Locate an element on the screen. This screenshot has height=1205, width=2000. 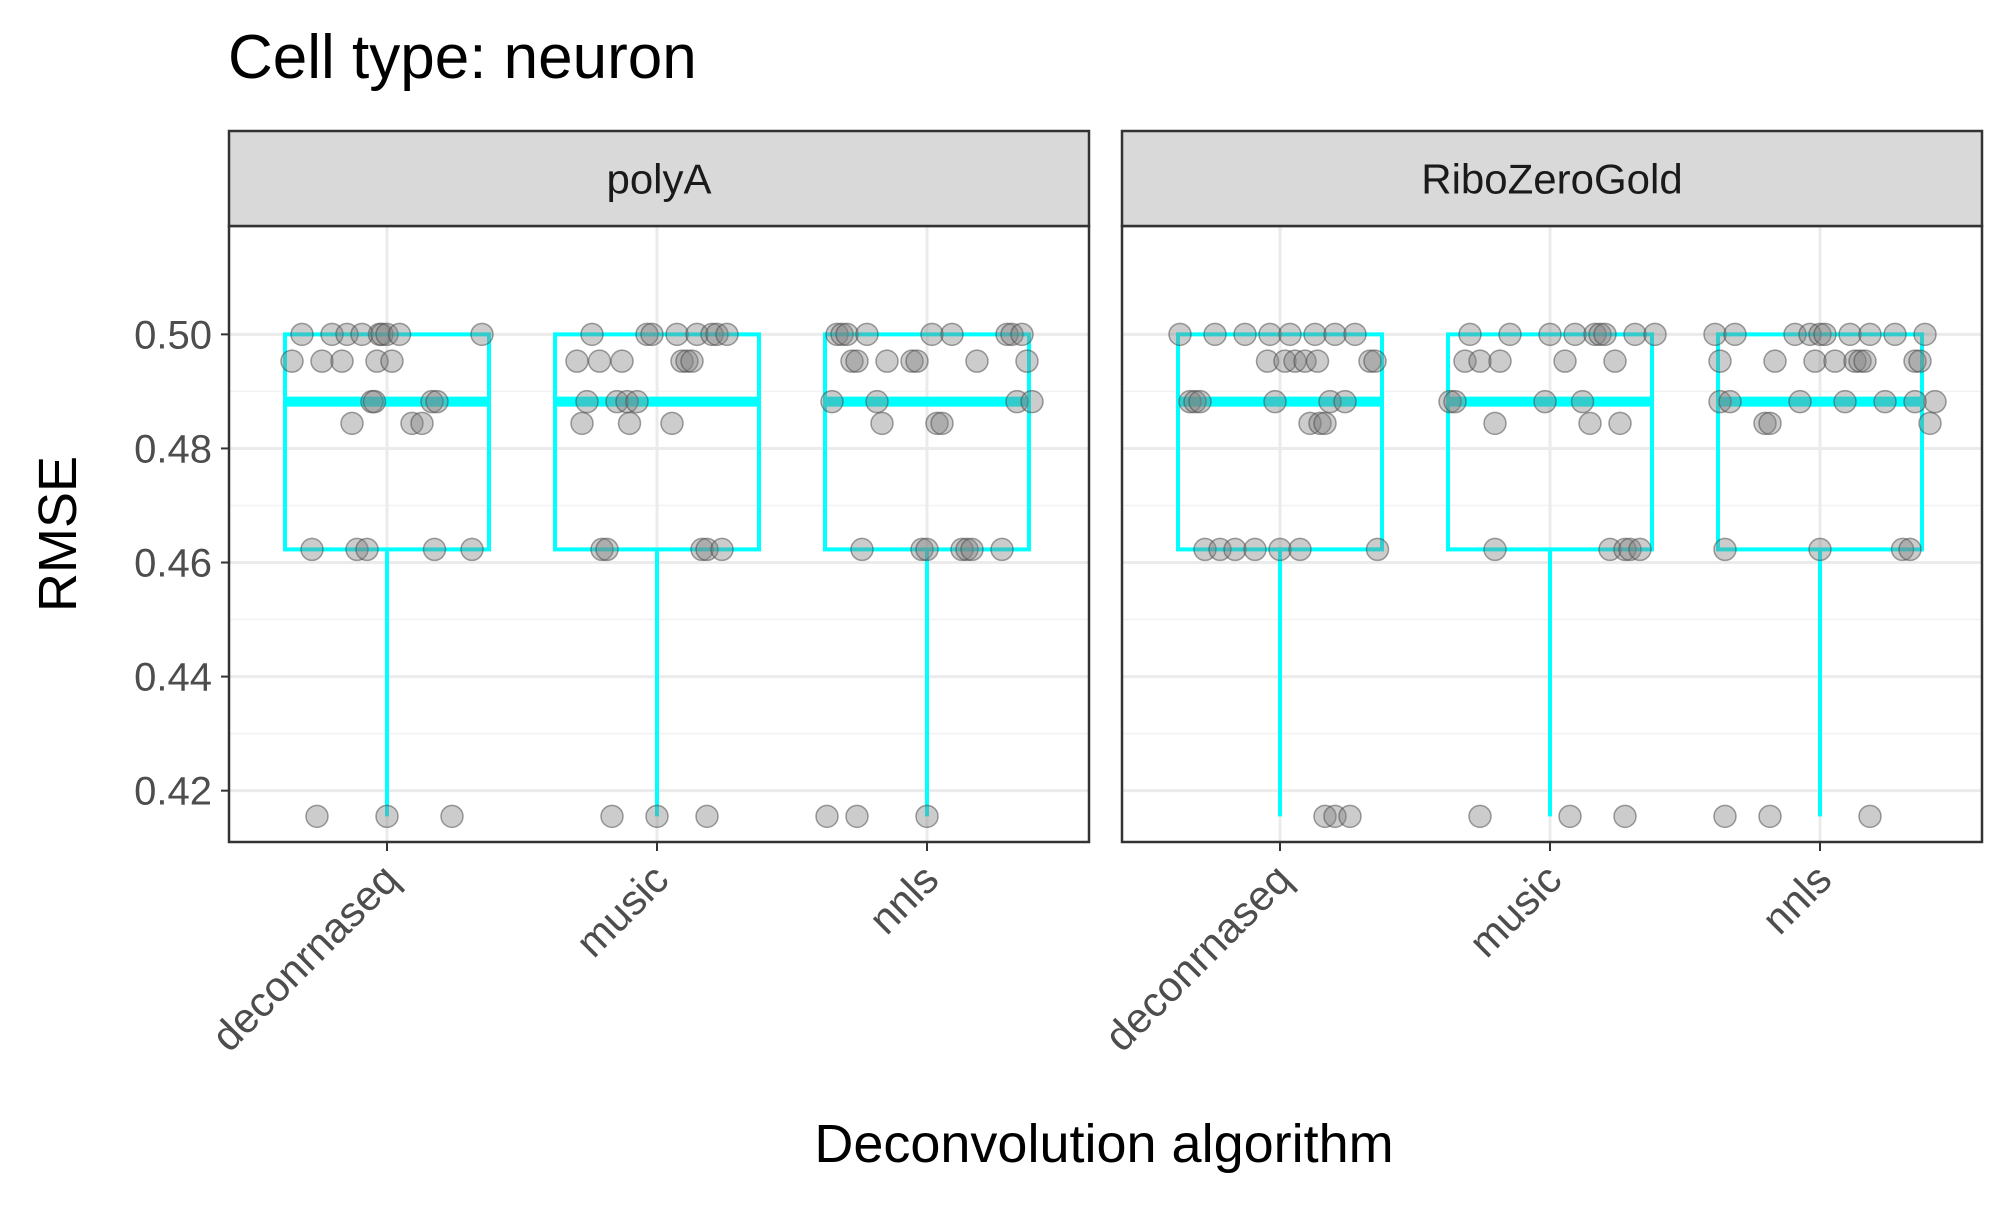
y-tick-label: 0.46 is located at coordinates (173, 564).